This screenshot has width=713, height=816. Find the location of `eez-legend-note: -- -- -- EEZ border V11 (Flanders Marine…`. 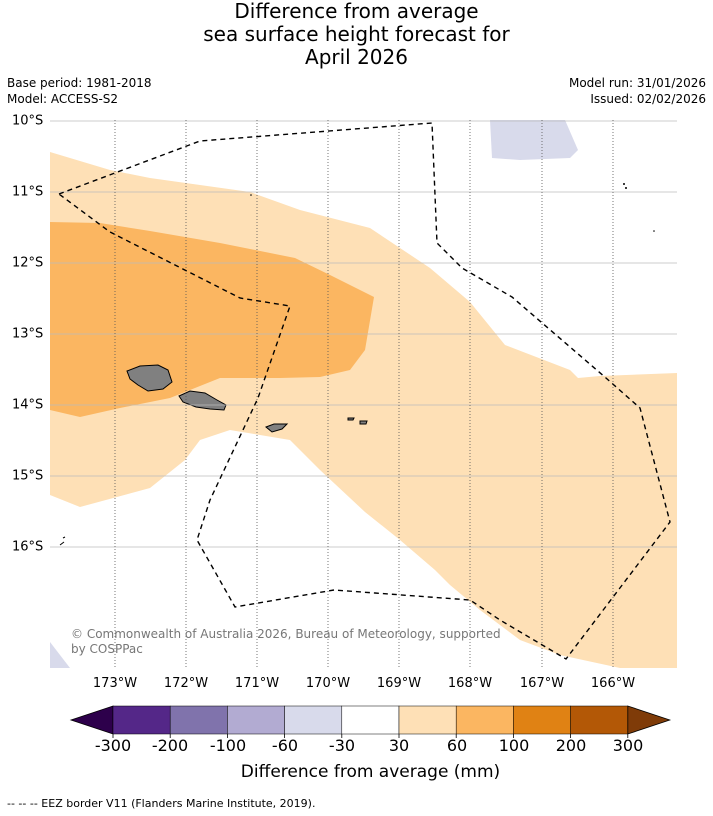

eez-legend-note: -- -- -- EEZ border V11 (Flanders Marine… is located at coordinates (161, 803).